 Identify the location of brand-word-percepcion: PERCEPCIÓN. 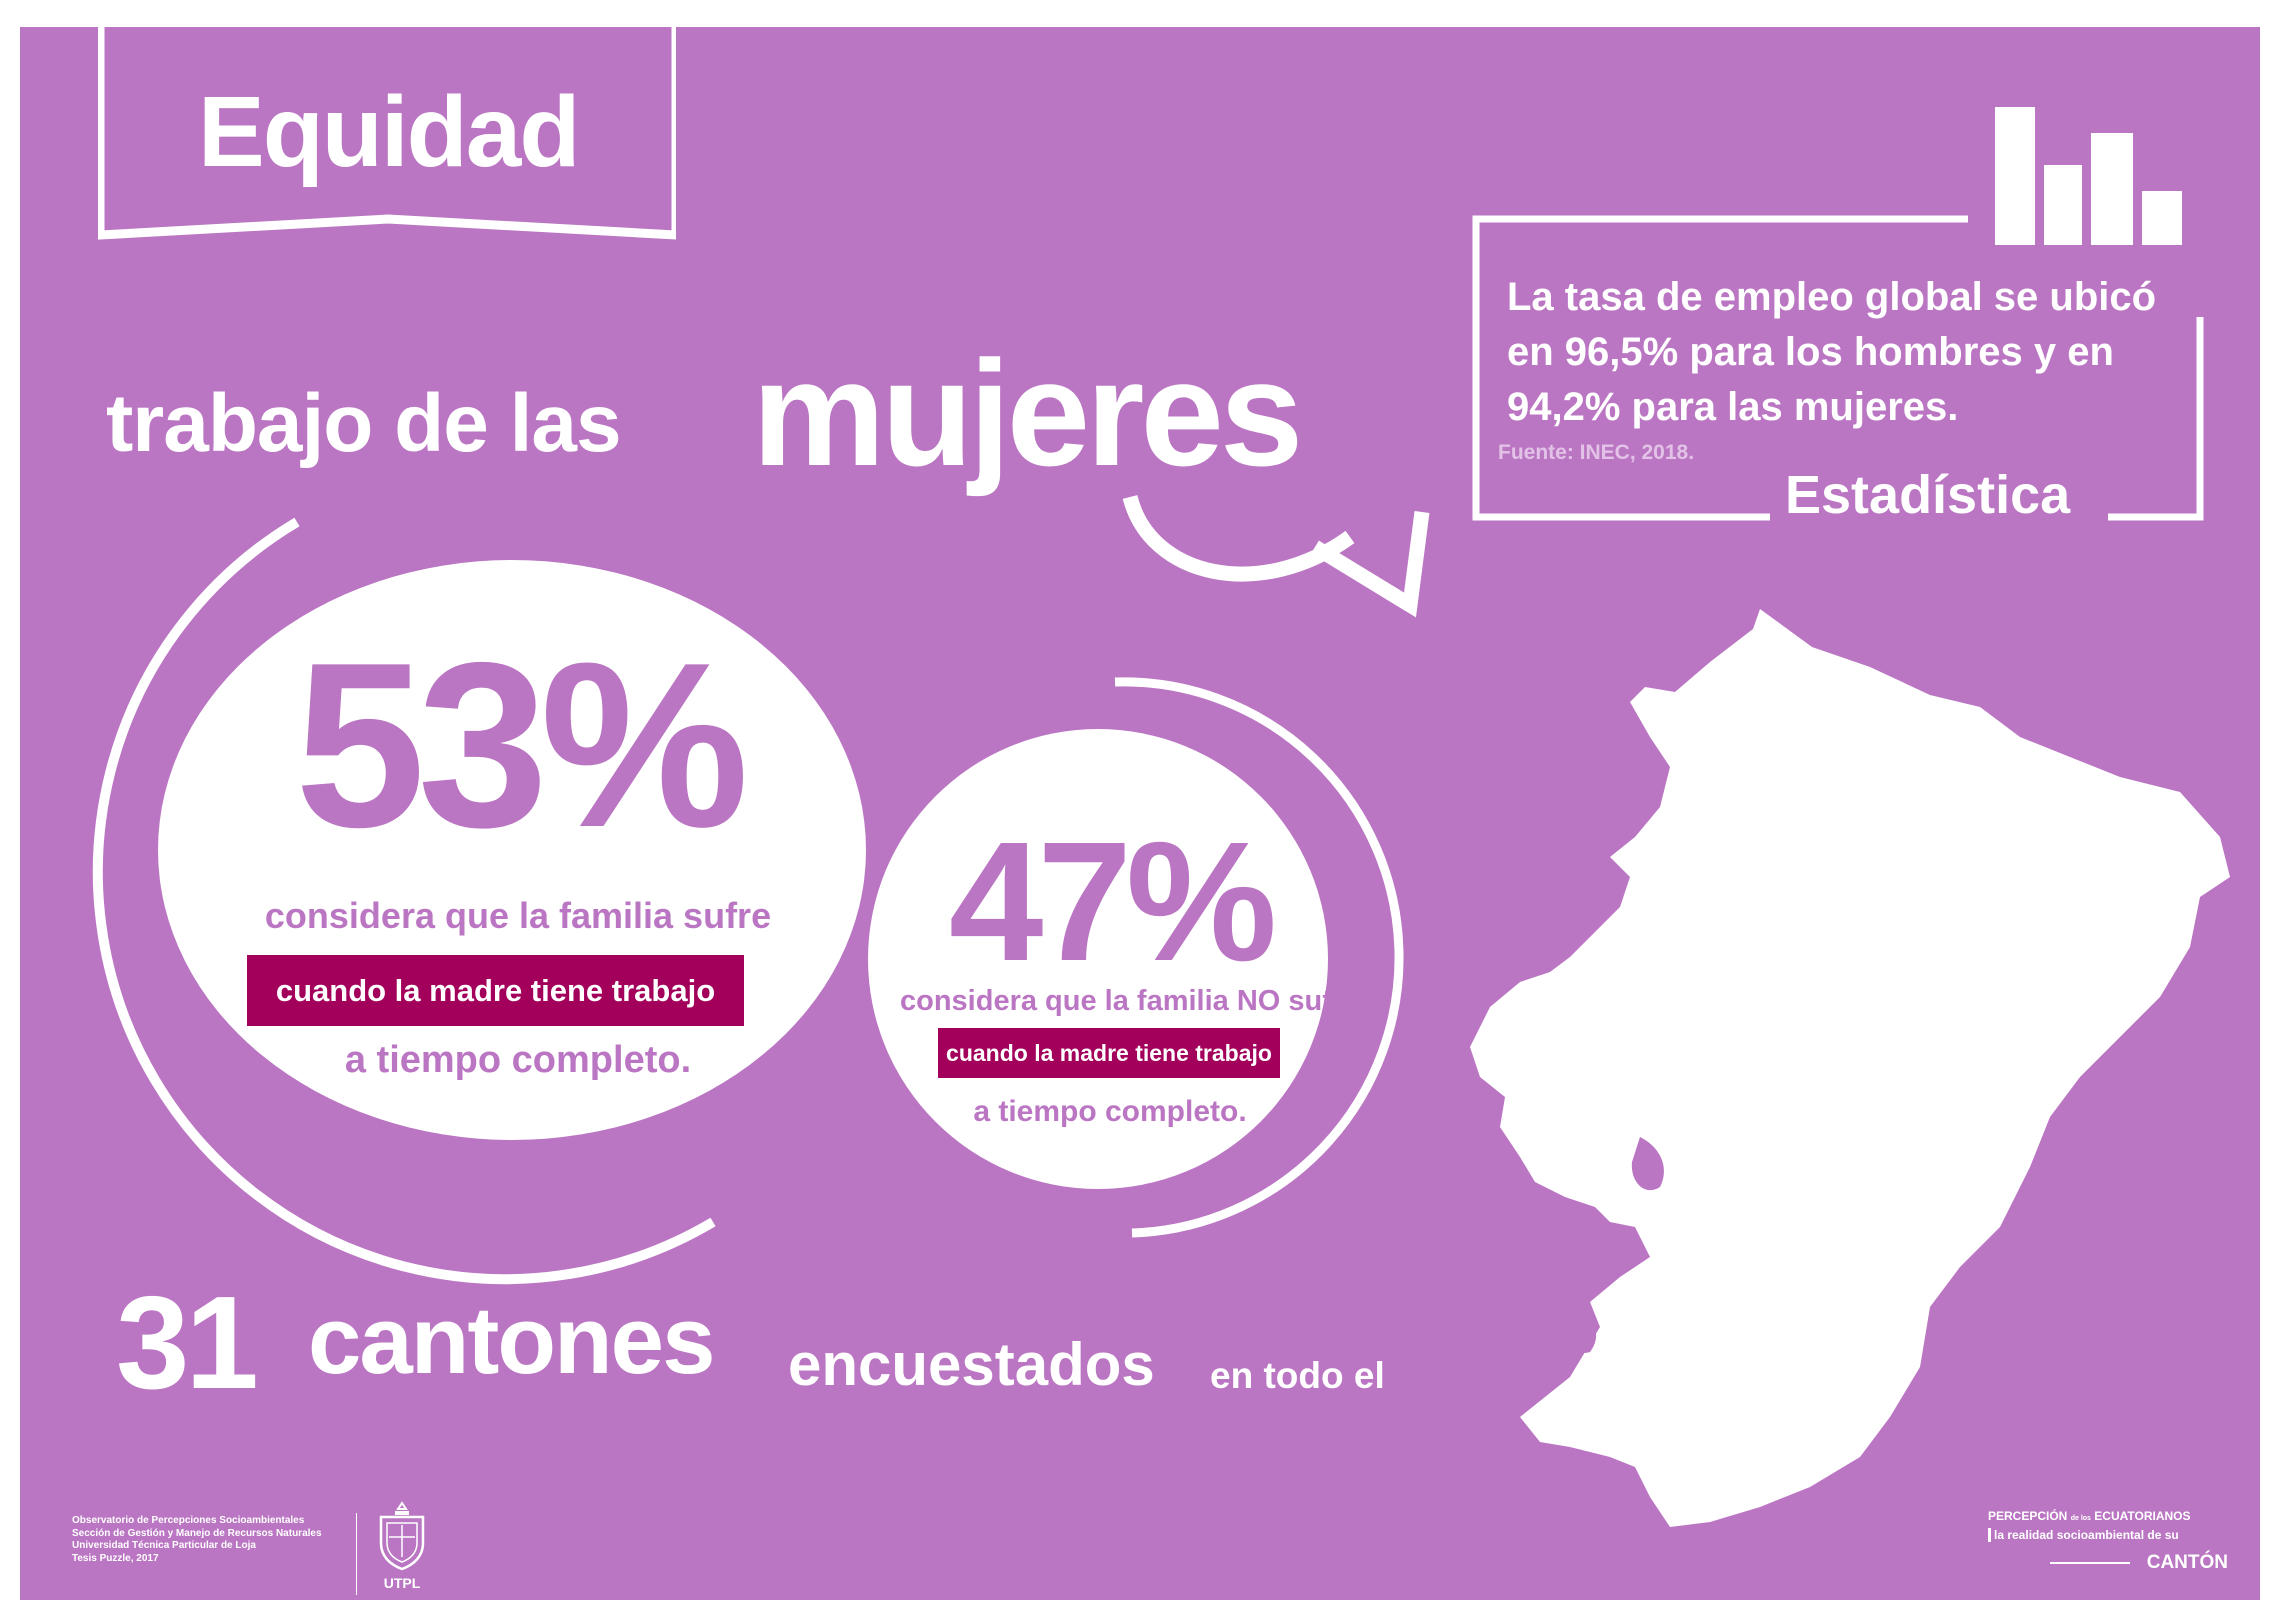
(2028, 1516).